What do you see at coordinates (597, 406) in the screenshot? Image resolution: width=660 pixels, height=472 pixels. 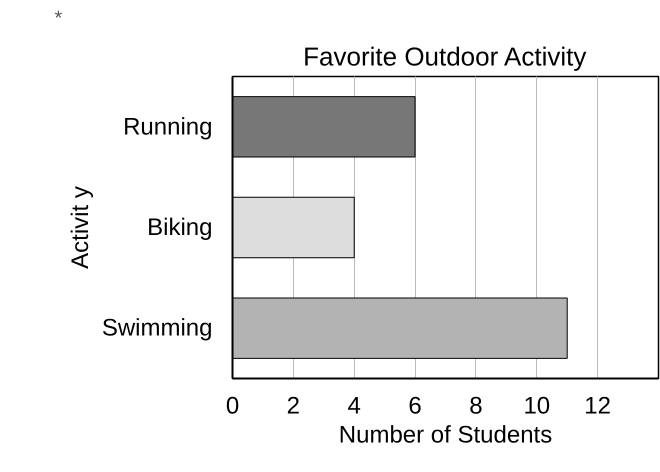 I see `x-tick-label: 12` at bounding box center [597, 406].